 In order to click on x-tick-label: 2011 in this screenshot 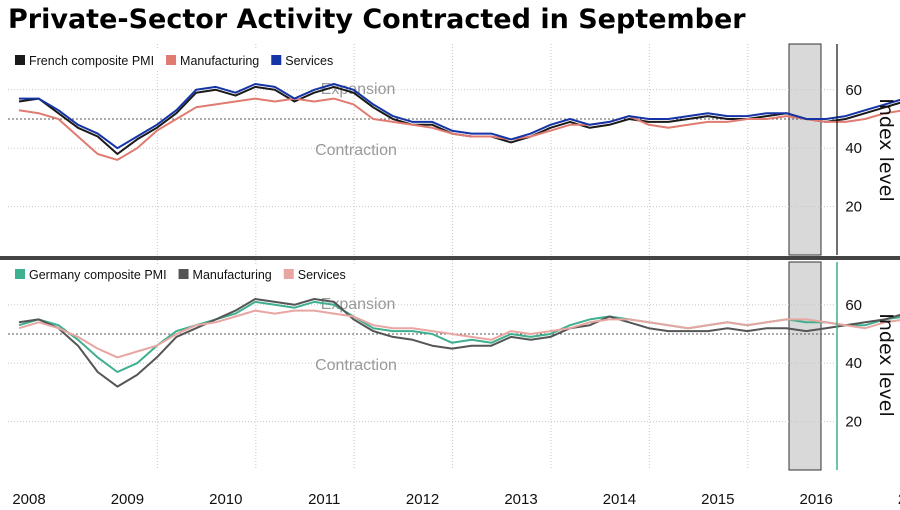, I will do `click(324, 499)`.